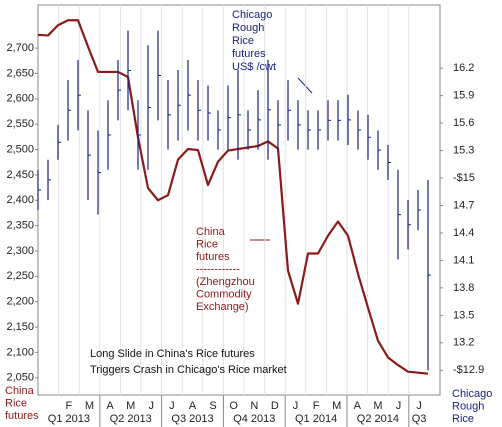  I want to click on y-tick-label: 2,350, so click(20, 226).